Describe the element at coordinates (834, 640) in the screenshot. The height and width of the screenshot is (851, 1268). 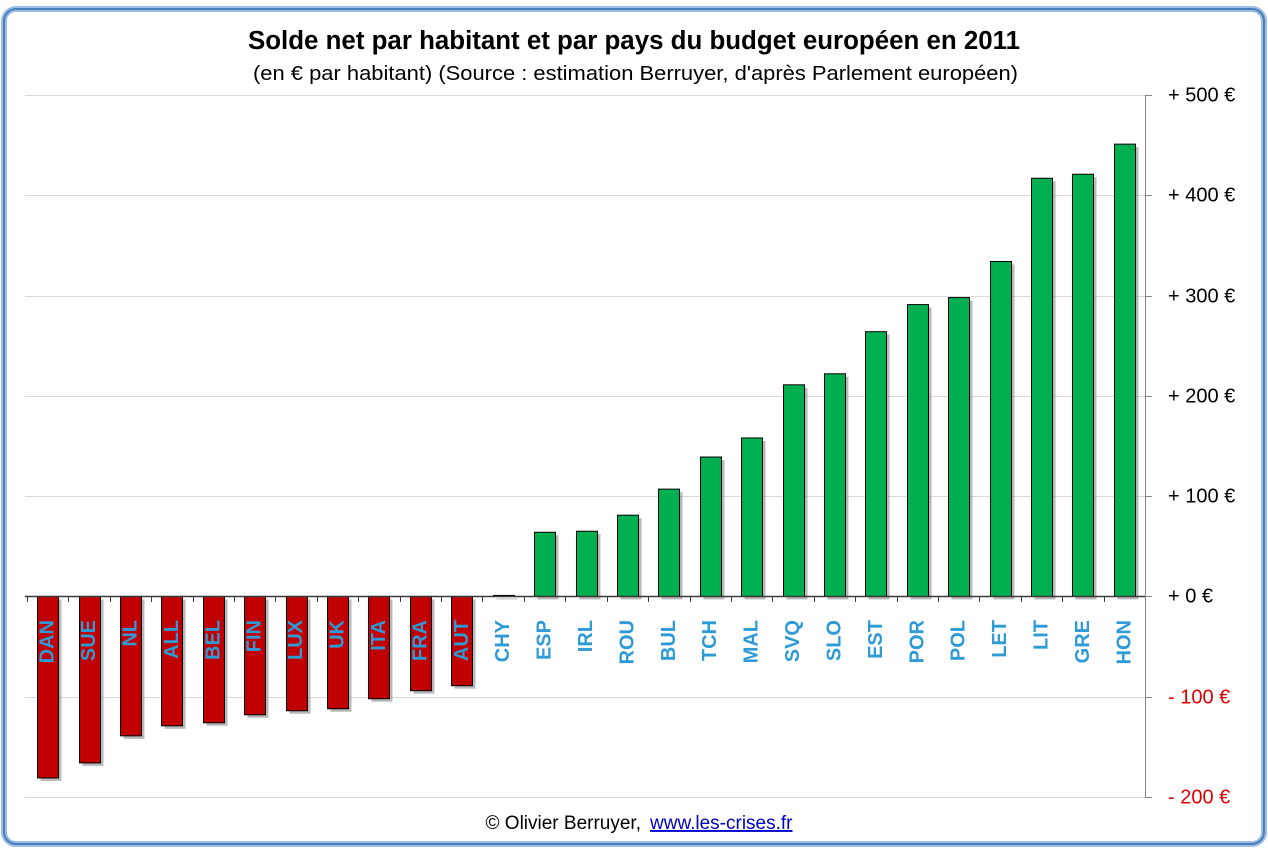
I see `category-label-slo: SLO` at that location.